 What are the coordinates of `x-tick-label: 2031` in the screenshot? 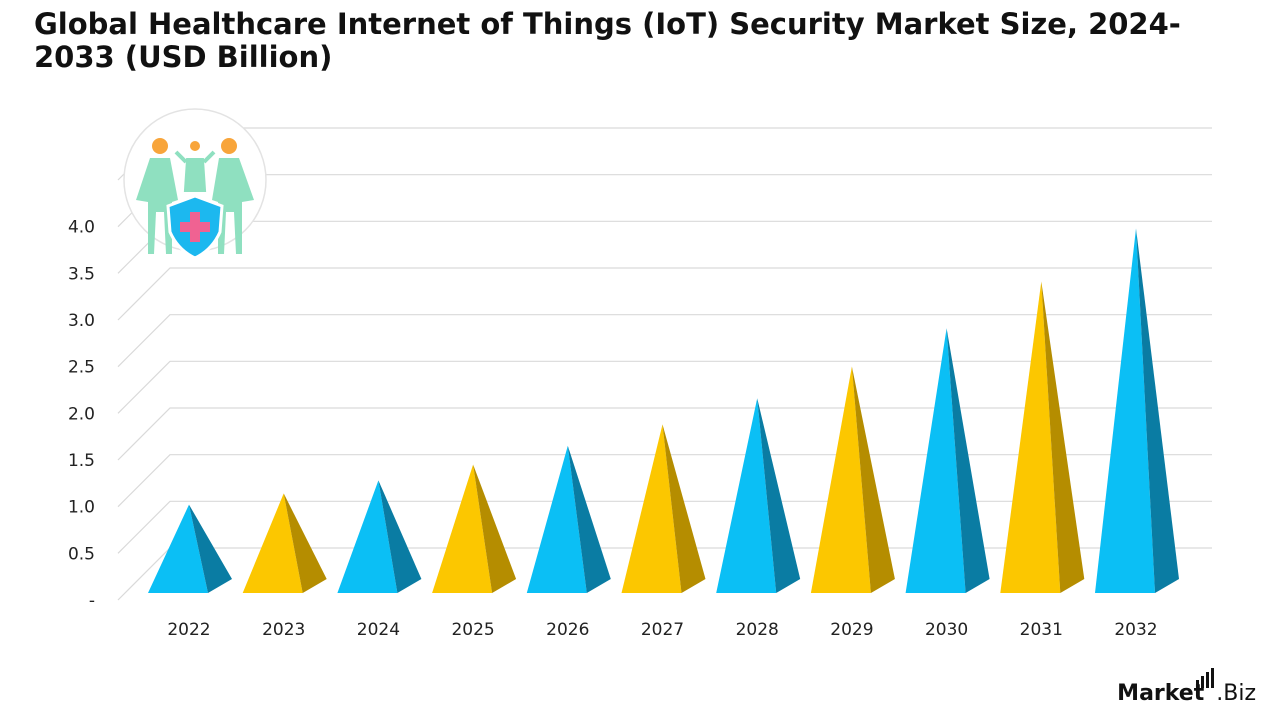 It's located at (1041, 630).